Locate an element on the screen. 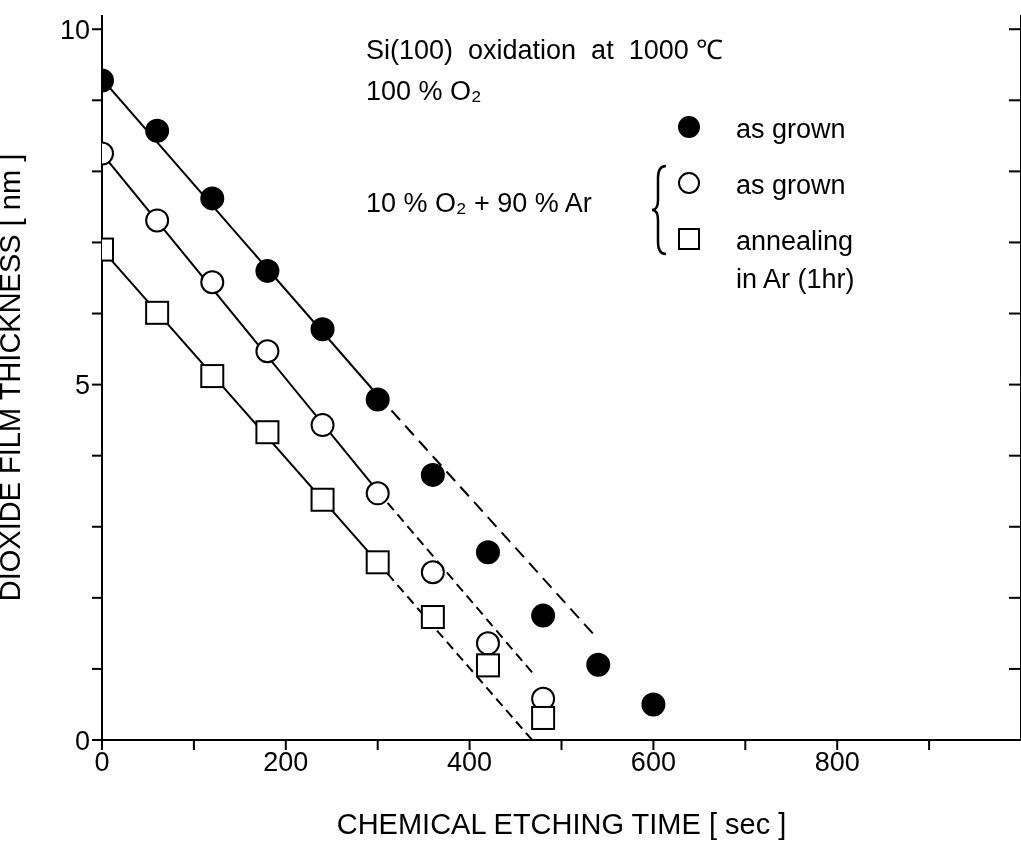  annotation: 10 % O₂ + 90 % Ar is located at coordinates (479, 203).